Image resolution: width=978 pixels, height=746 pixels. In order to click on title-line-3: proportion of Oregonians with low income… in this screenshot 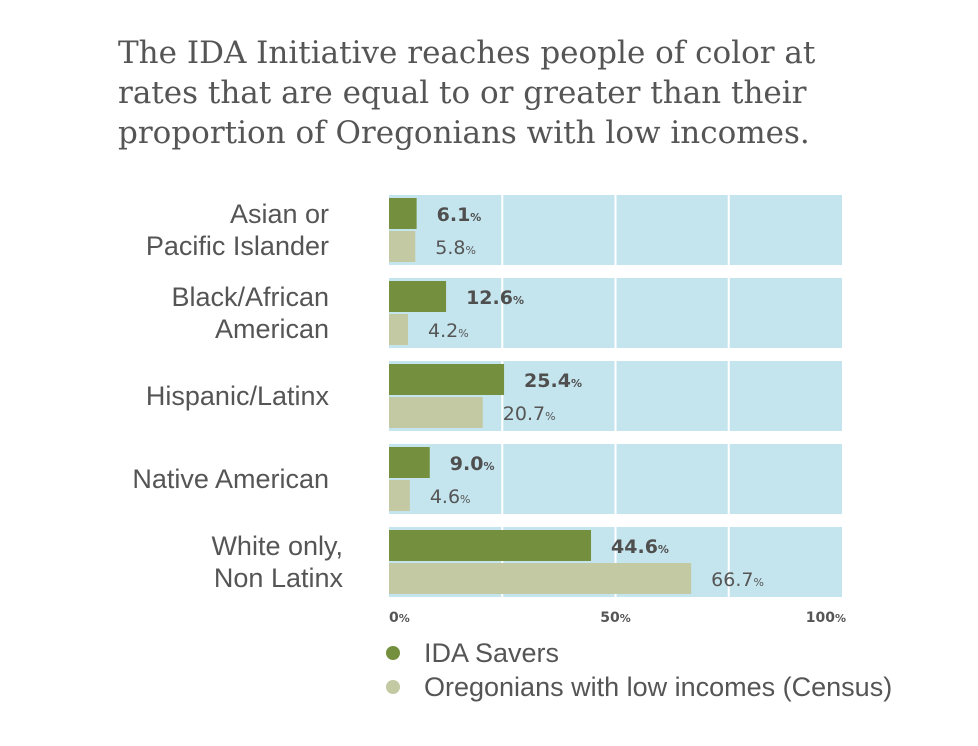, I will do `click(464, 133)`.